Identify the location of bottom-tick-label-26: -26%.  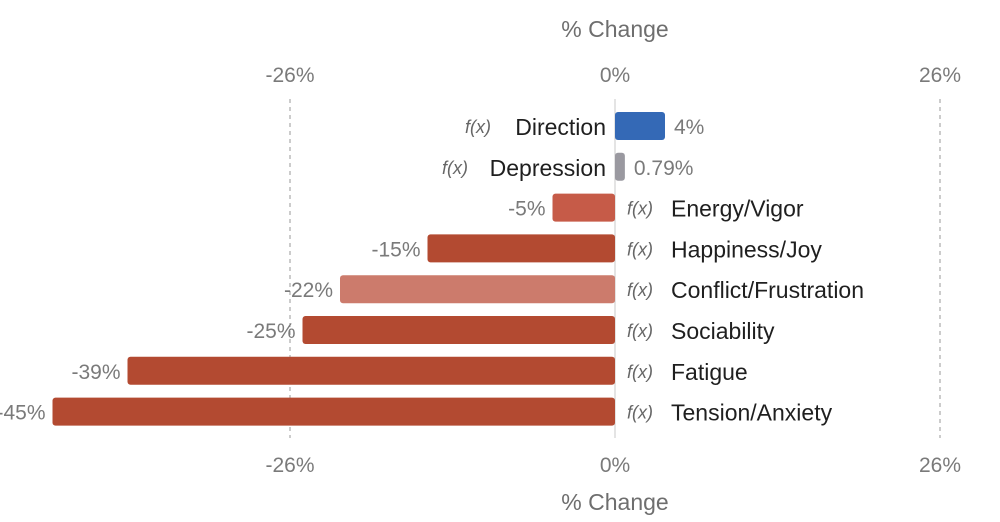
(289, 465).